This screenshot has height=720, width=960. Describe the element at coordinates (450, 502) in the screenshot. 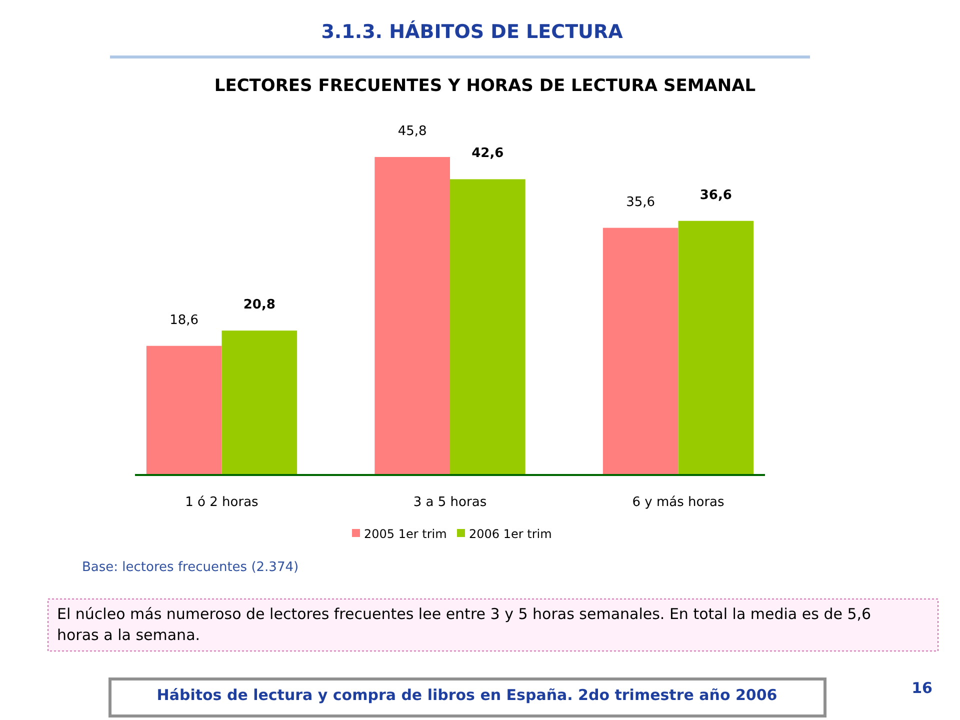

I see `x-tick-label: 3 a 5 horas` at that location.